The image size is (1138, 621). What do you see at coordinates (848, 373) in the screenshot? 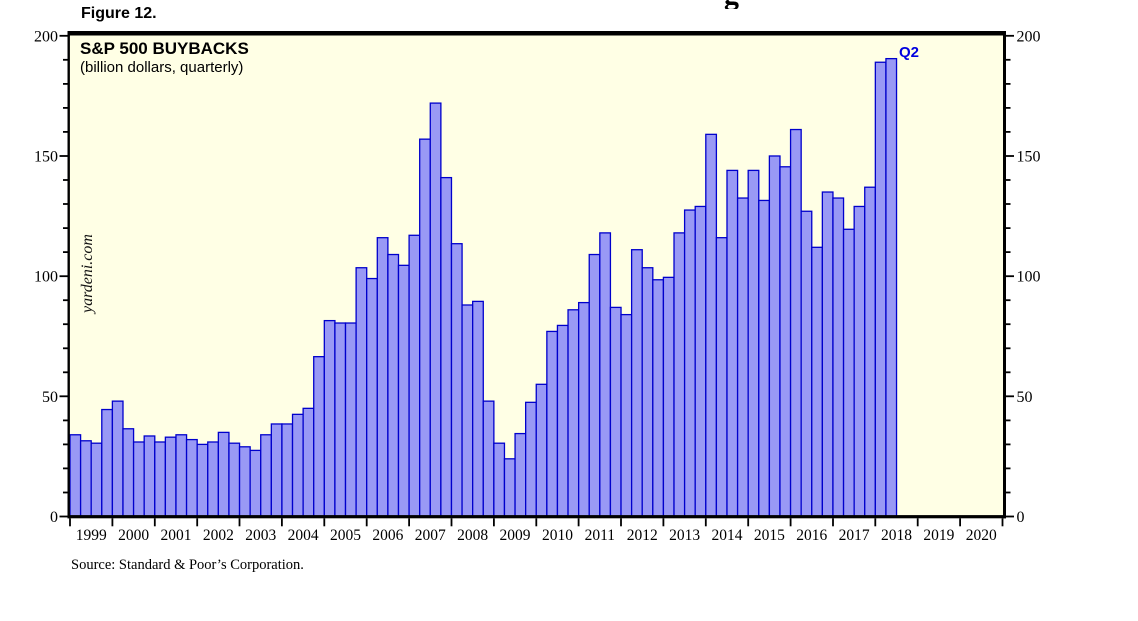
I see `bar-2017-Q2` at bounding box center [848, 373].